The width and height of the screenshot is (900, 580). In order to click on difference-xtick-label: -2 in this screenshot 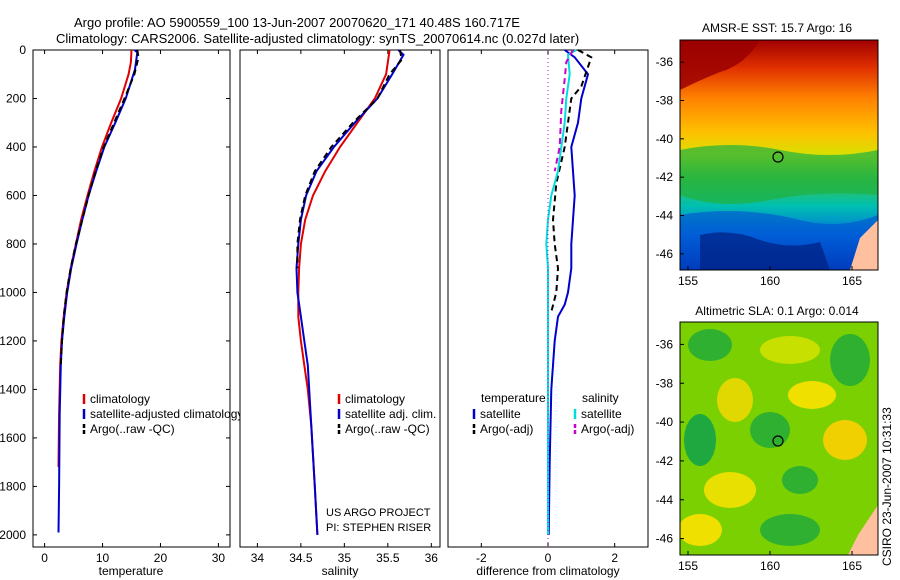, I will do `click(481, 558)`.